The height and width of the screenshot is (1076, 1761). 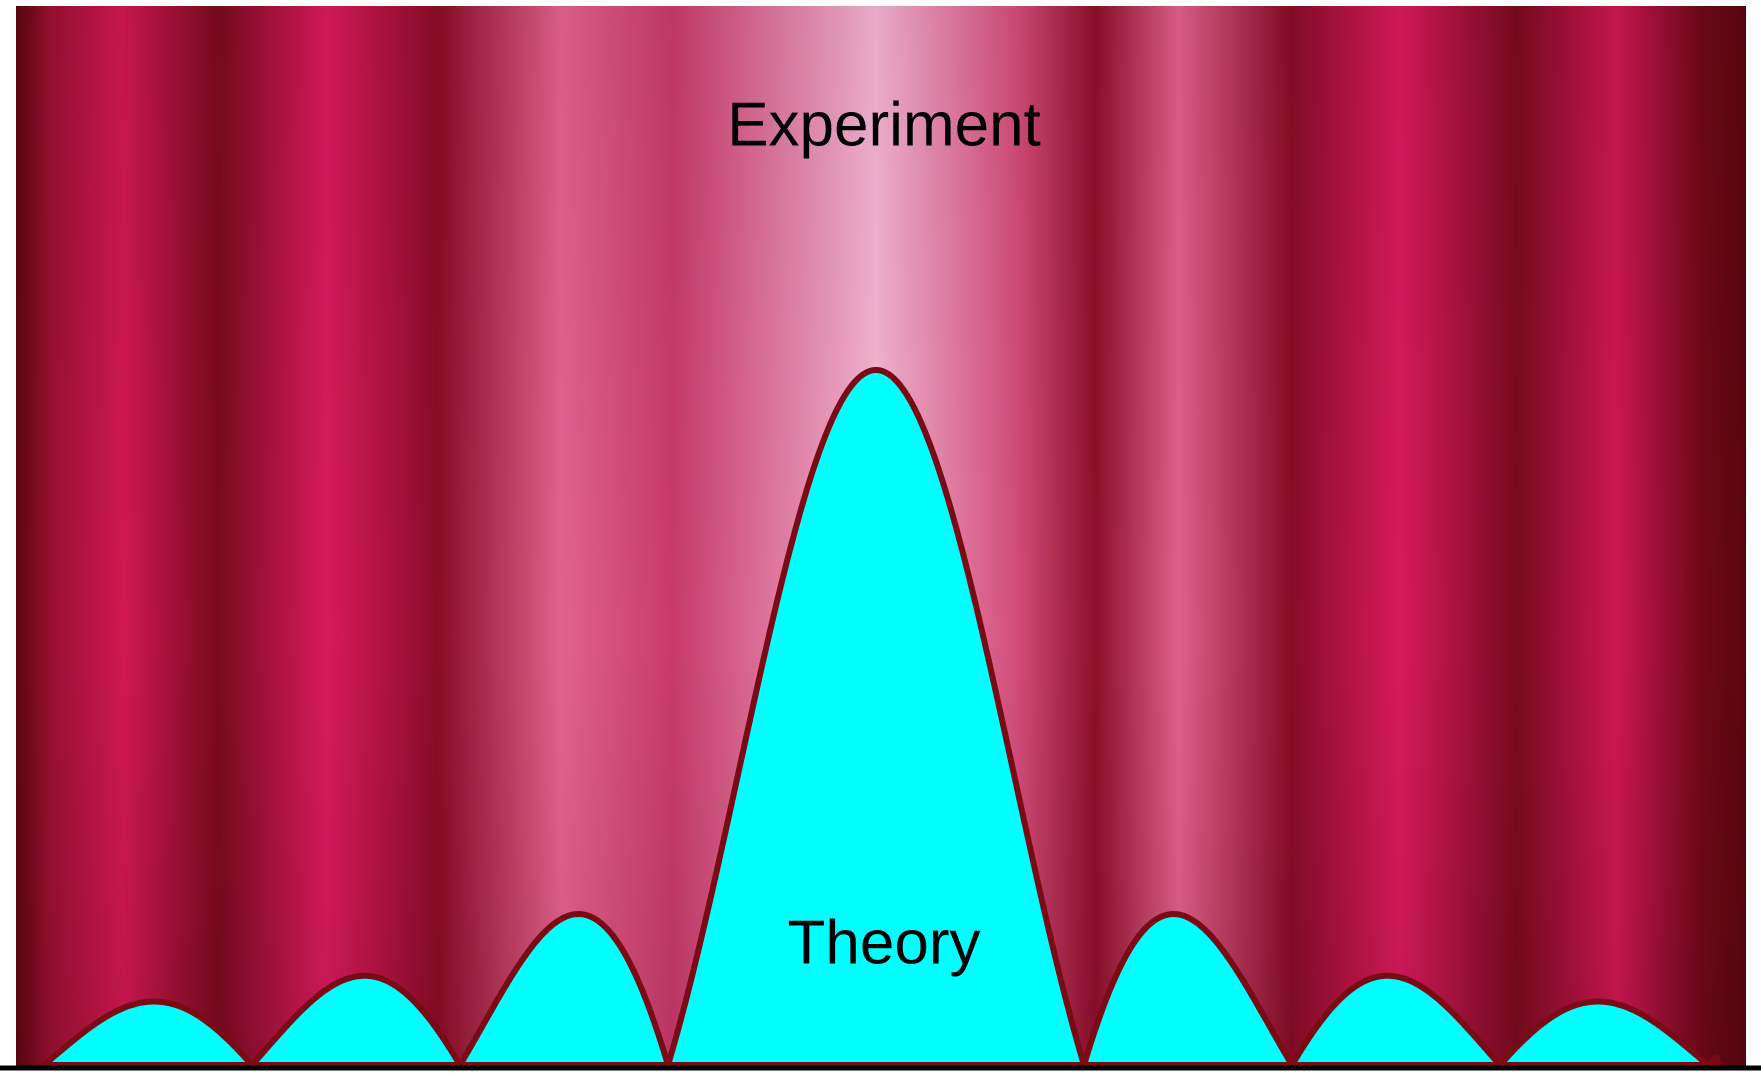 What do you see at coordinates (884, 942) in the screenshot?
I see `theory-label: Theory` at bounding box center [884, 942].